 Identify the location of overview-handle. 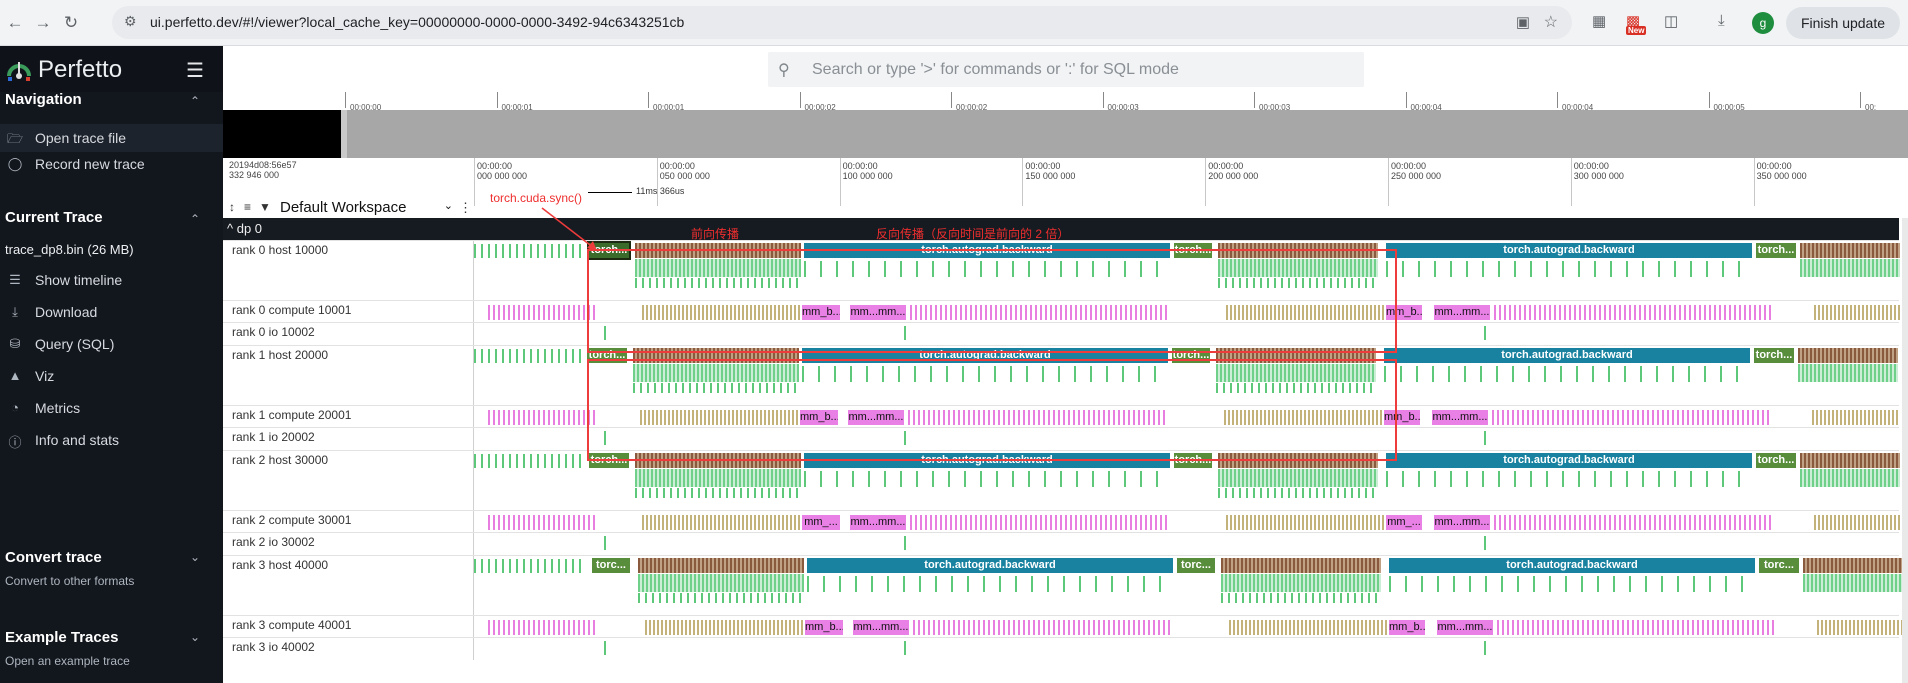
(344, 134).